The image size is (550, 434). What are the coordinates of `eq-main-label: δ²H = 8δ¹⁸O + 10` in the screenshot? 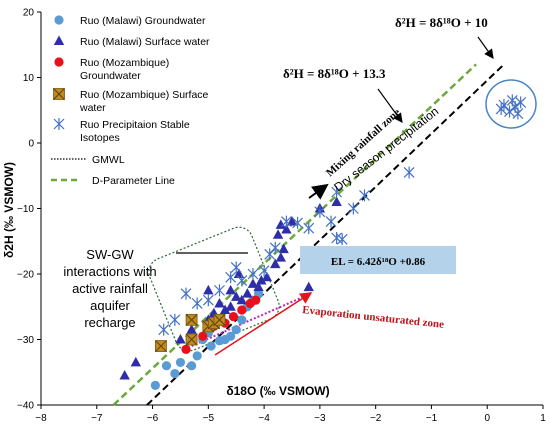 It's located at (441, 22).